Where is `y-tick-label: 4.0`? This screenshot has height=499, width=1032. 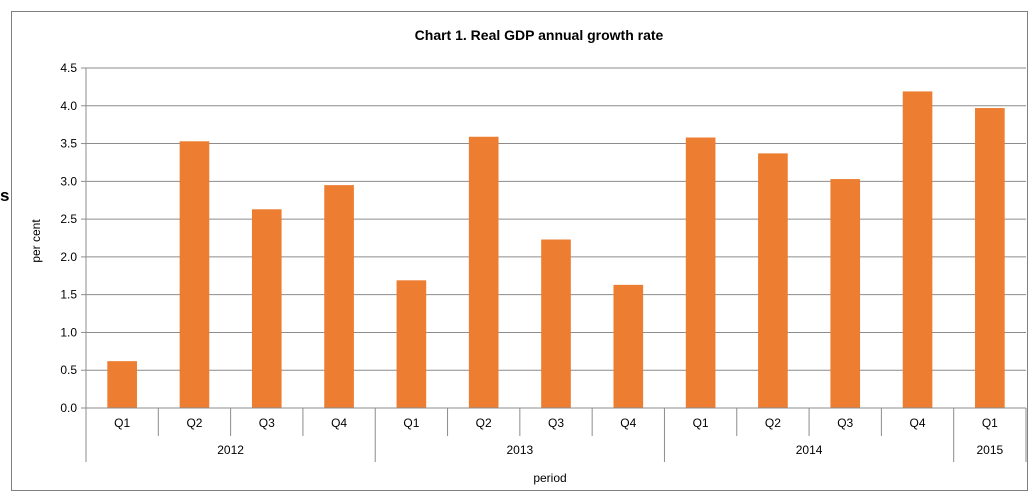 y-tick-label: 4.0 is located at coordinates (68, 106).